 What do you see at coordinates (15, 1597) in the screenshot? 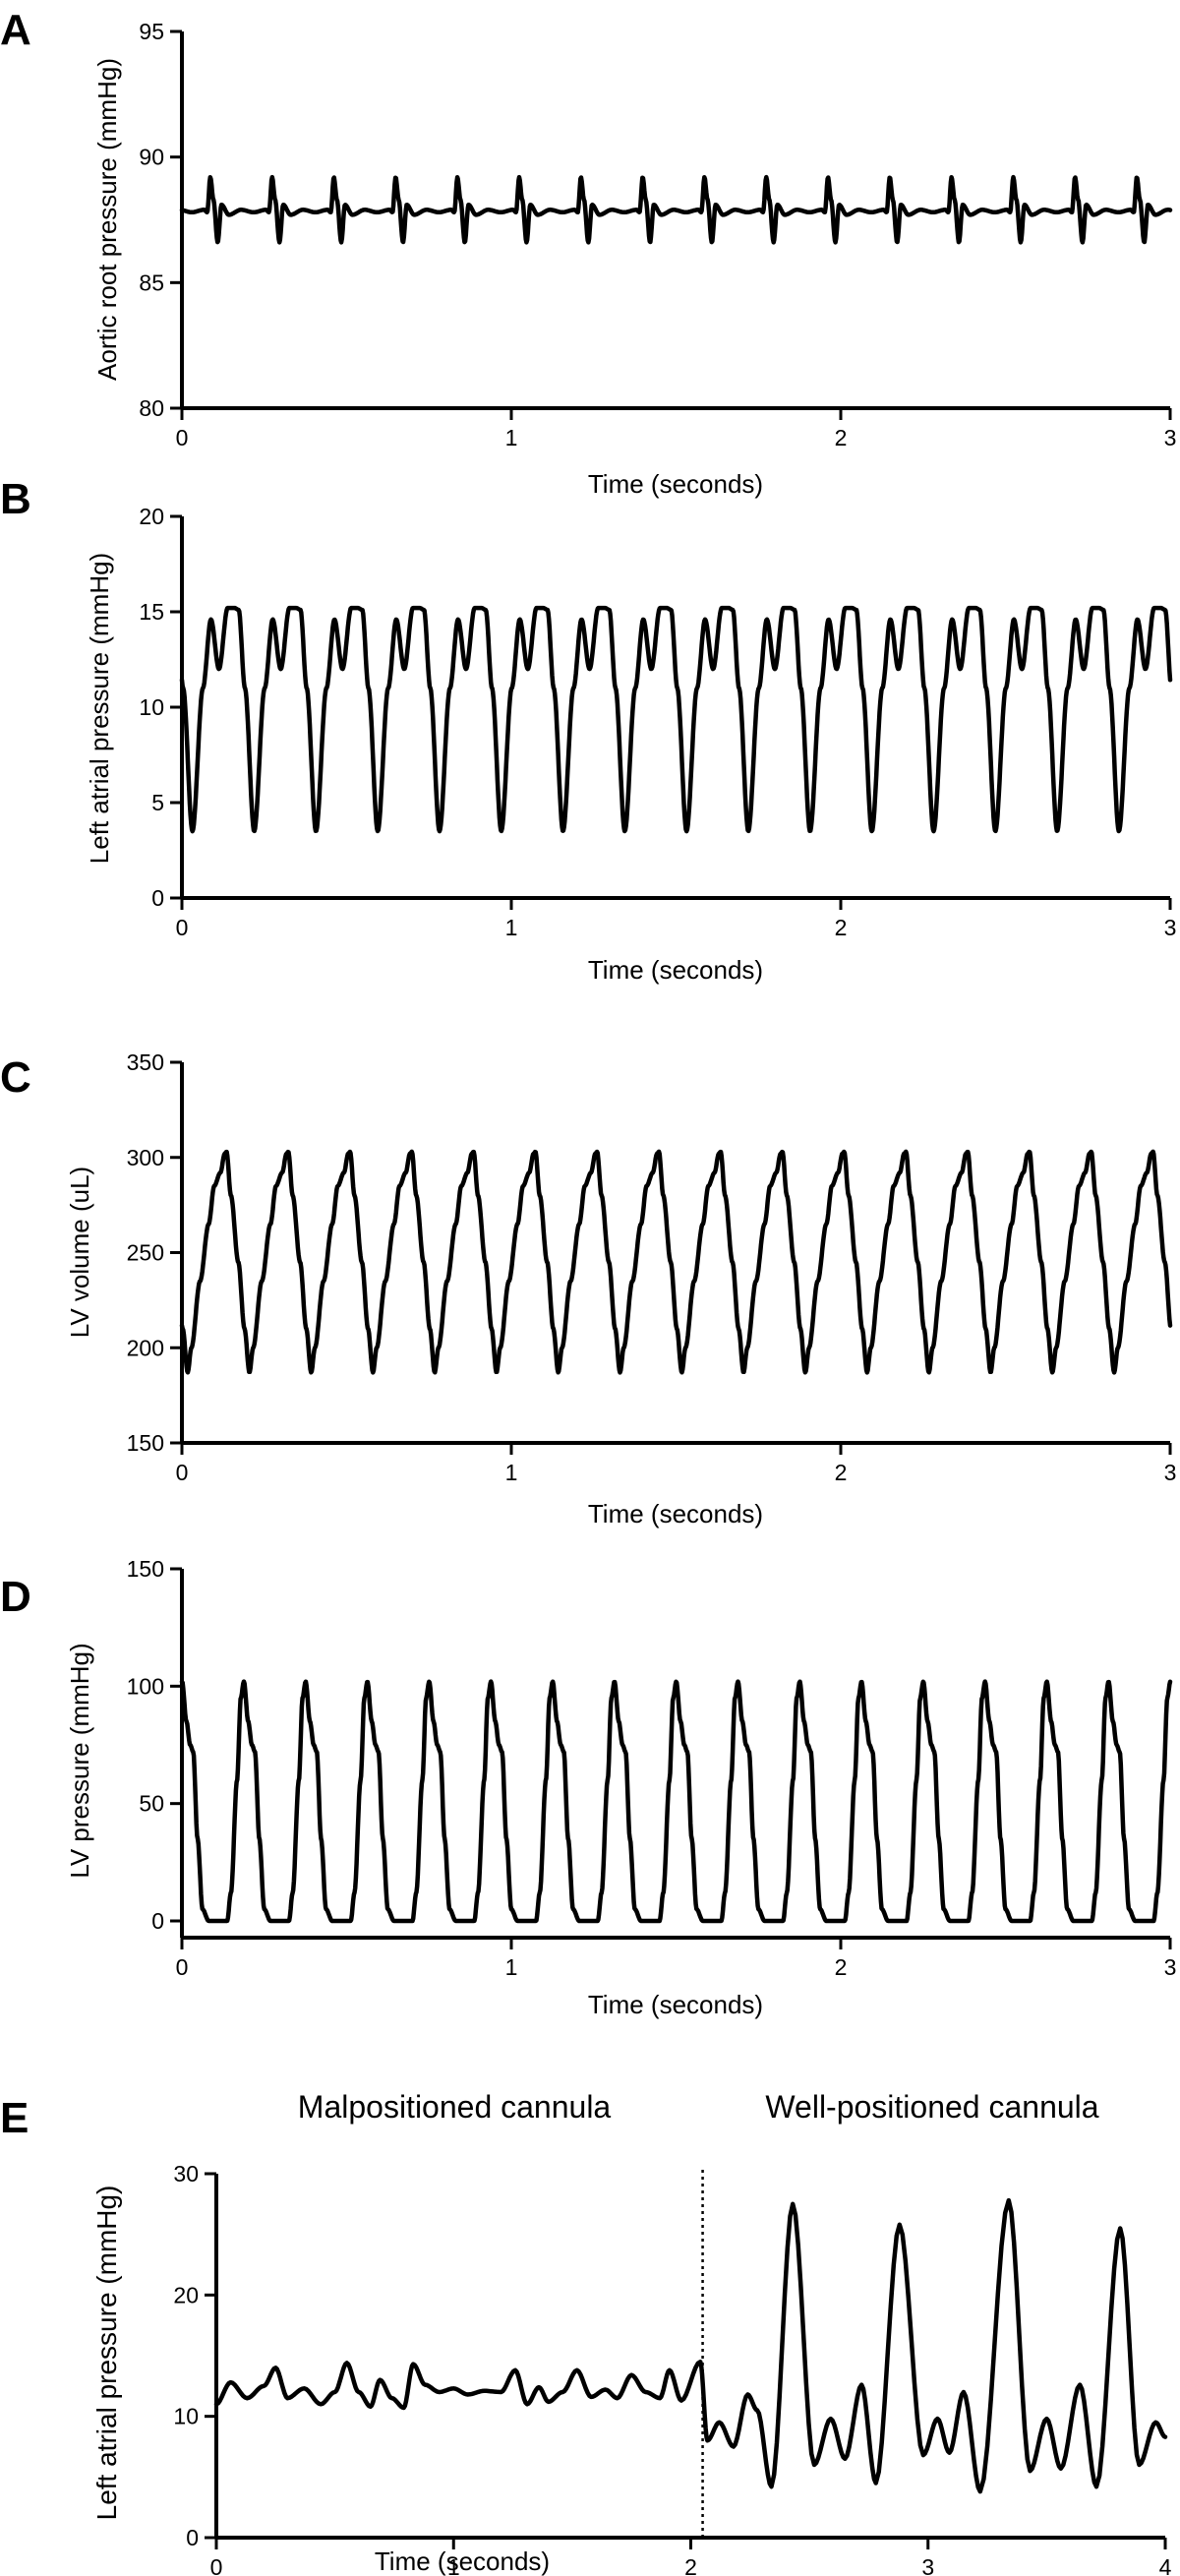
I see `panel-letter-d: D` at bounding box center [15, 1597].